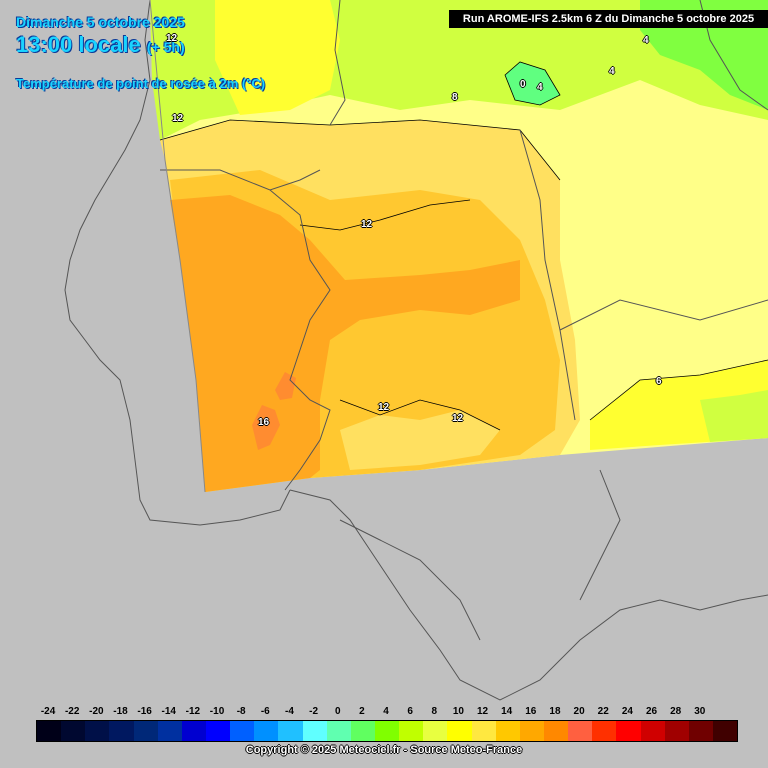  What do you see at coordinates (48, 711) in the screenshot?
I see `legend-tick-label: -24` at bounding box center [48, 711].